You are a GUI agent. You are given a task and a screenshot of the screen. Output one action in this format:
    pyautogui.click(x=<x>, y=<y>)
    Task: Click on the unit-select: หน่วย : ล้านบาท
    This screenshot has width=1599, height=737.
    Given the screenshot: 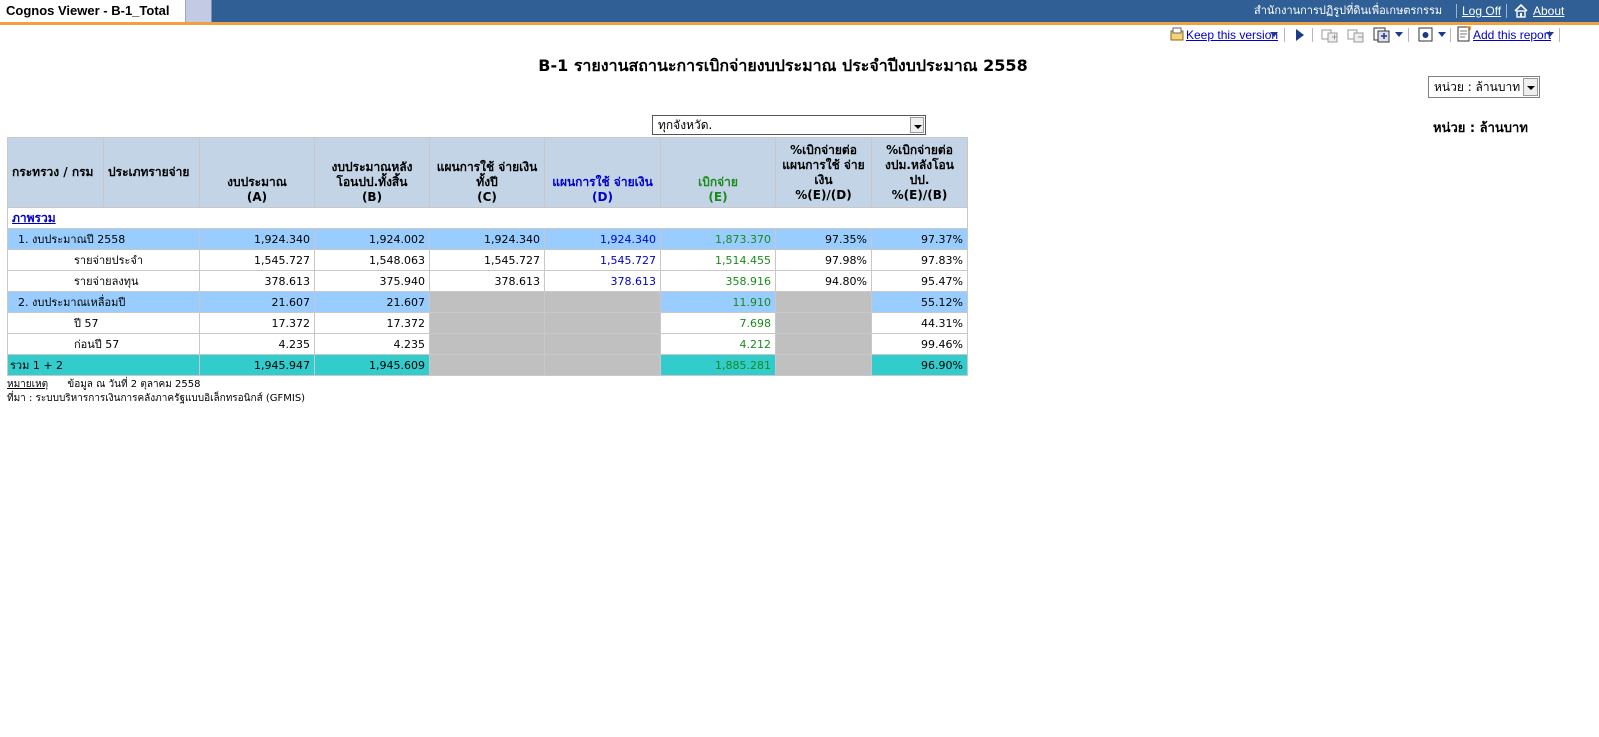 What is the action you would take?
    pyautogui.click(x=1484, y=87)
    